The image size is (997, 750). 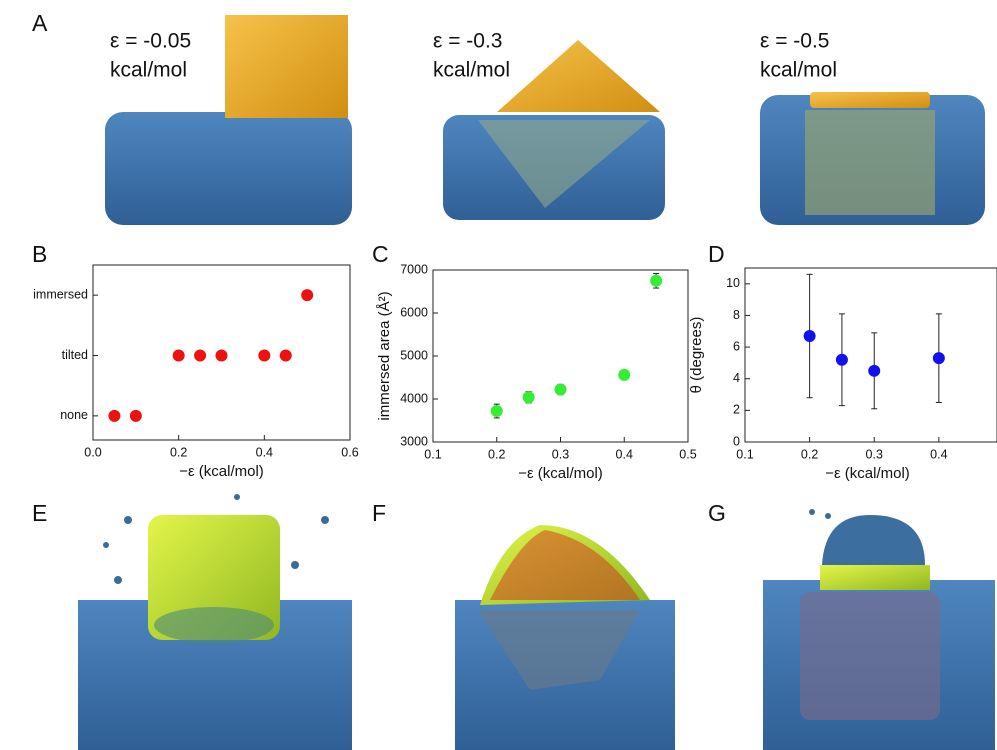 What do you see at coordinates (40, 23) in the screenshot?
I see `panel-label: A` at bounding box center [40, 23].